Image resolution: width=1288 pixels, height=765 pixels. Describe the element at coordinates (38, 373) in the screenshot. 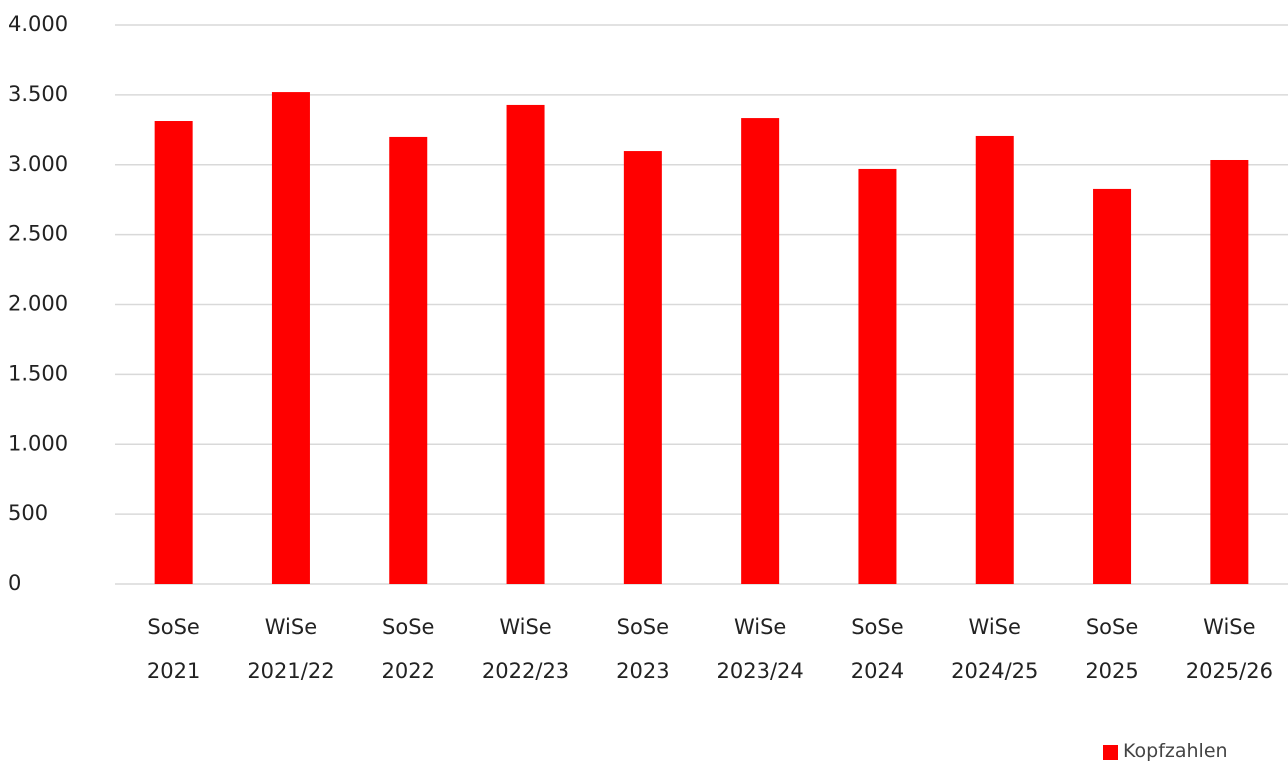

I see `y-tick-label: 1.500` at that location.